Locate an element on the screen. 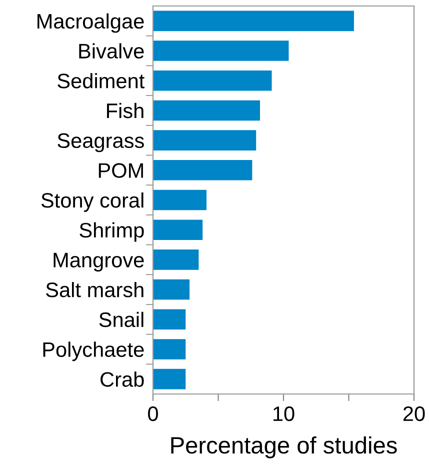 This screenshot has height=474, width=429. x-tick-label: 0 is located at coordinates (153, 414).